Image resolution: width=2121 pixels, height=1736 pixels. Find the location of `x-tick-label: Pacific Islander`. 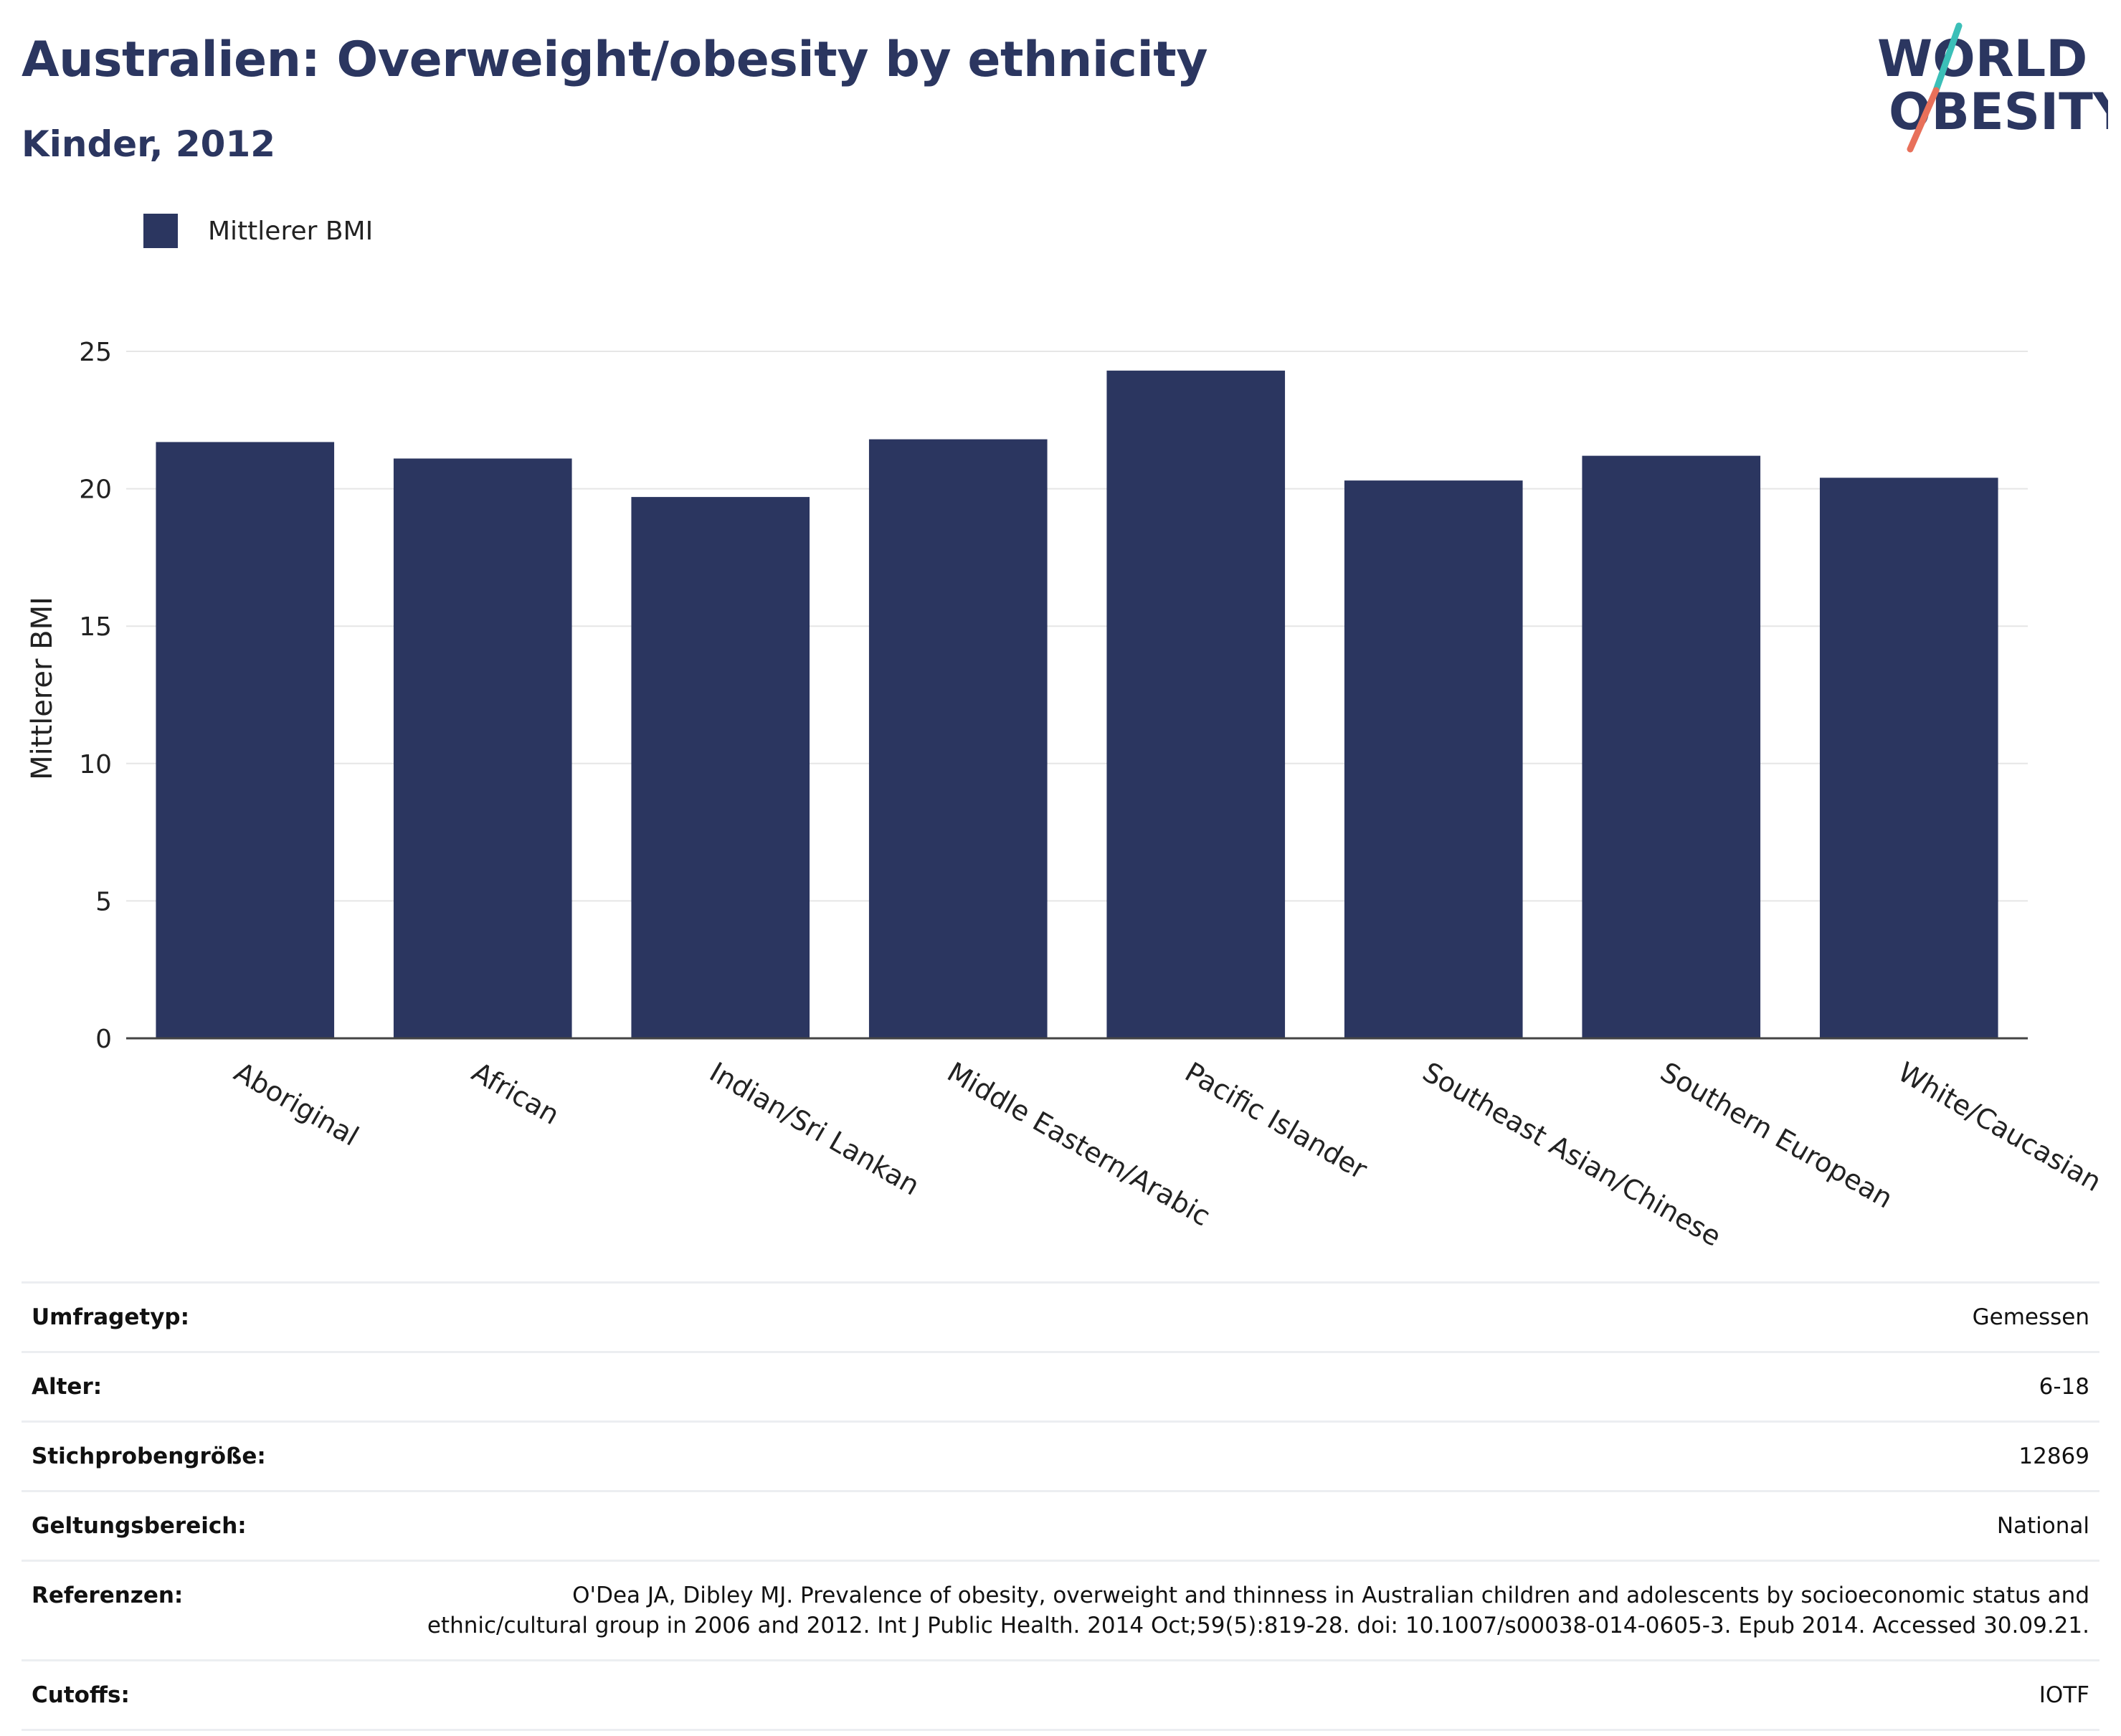

x-tick-label: Pacific Islander is located at coordinates (1276, 1121).